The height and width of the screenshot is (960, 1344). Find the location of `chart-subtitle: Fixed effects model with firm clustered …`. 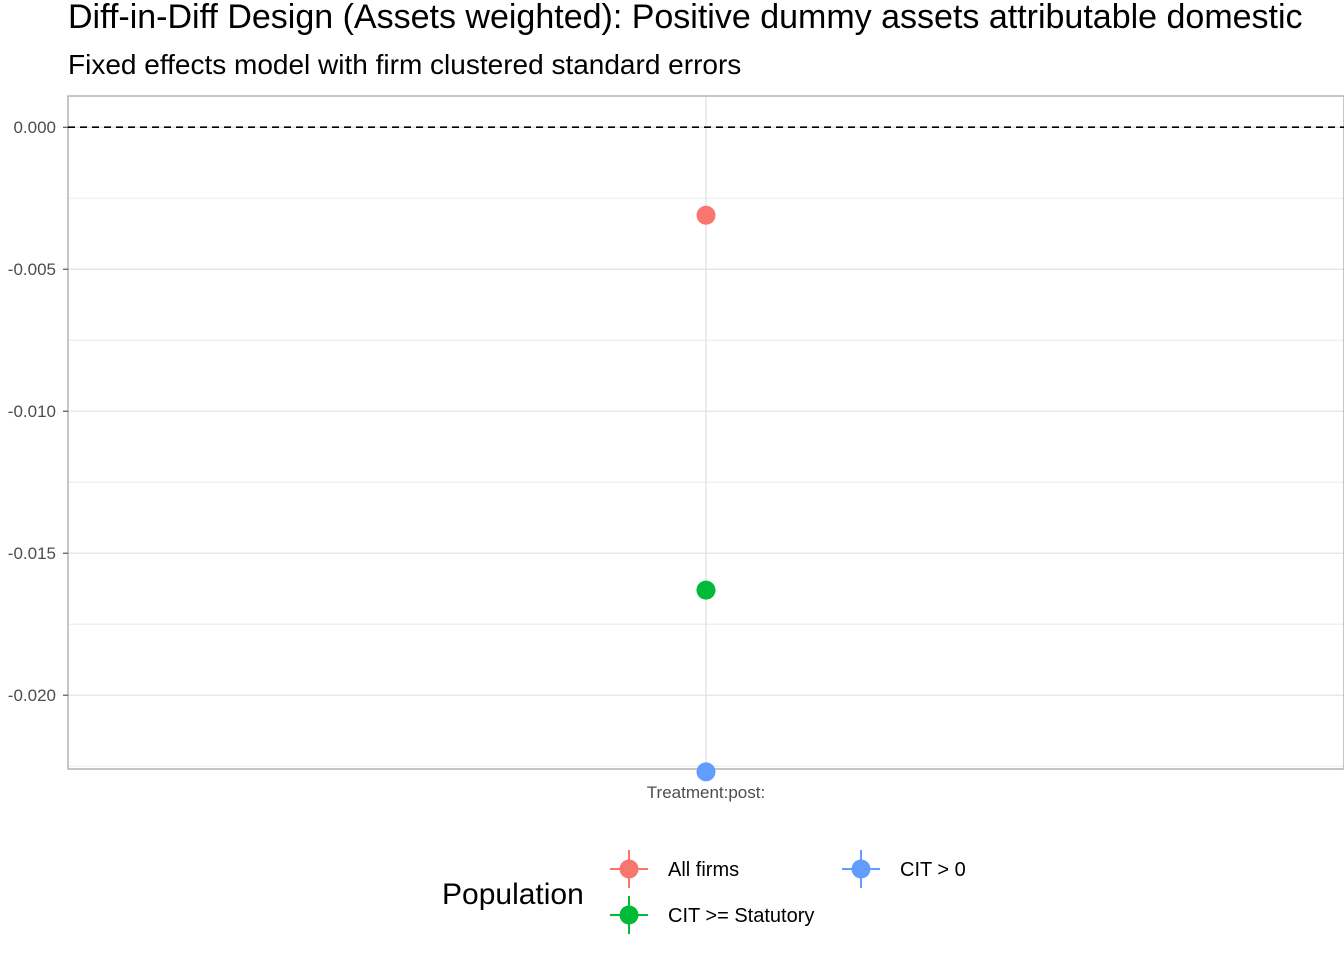

chart-subtitle: Fixed effects model with firm clustered … is located at coordinates (404, 64).